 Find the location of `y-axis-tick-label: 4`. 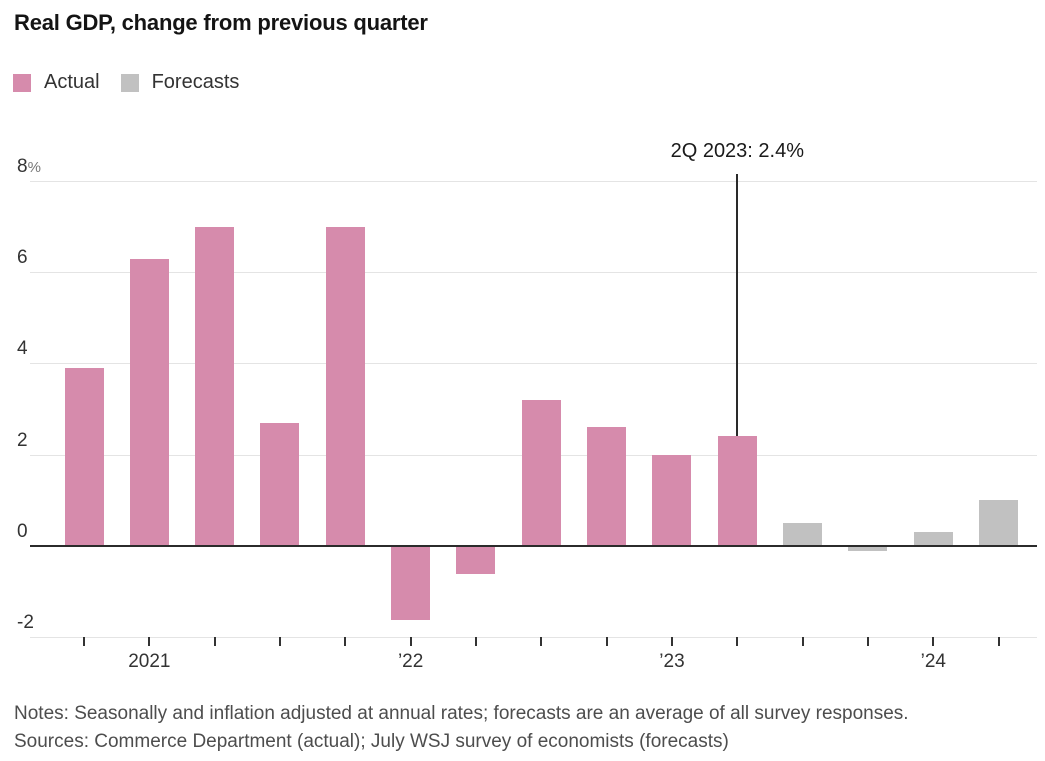

y-axis-tick-label: 4 is located at coordinates (22, 349).